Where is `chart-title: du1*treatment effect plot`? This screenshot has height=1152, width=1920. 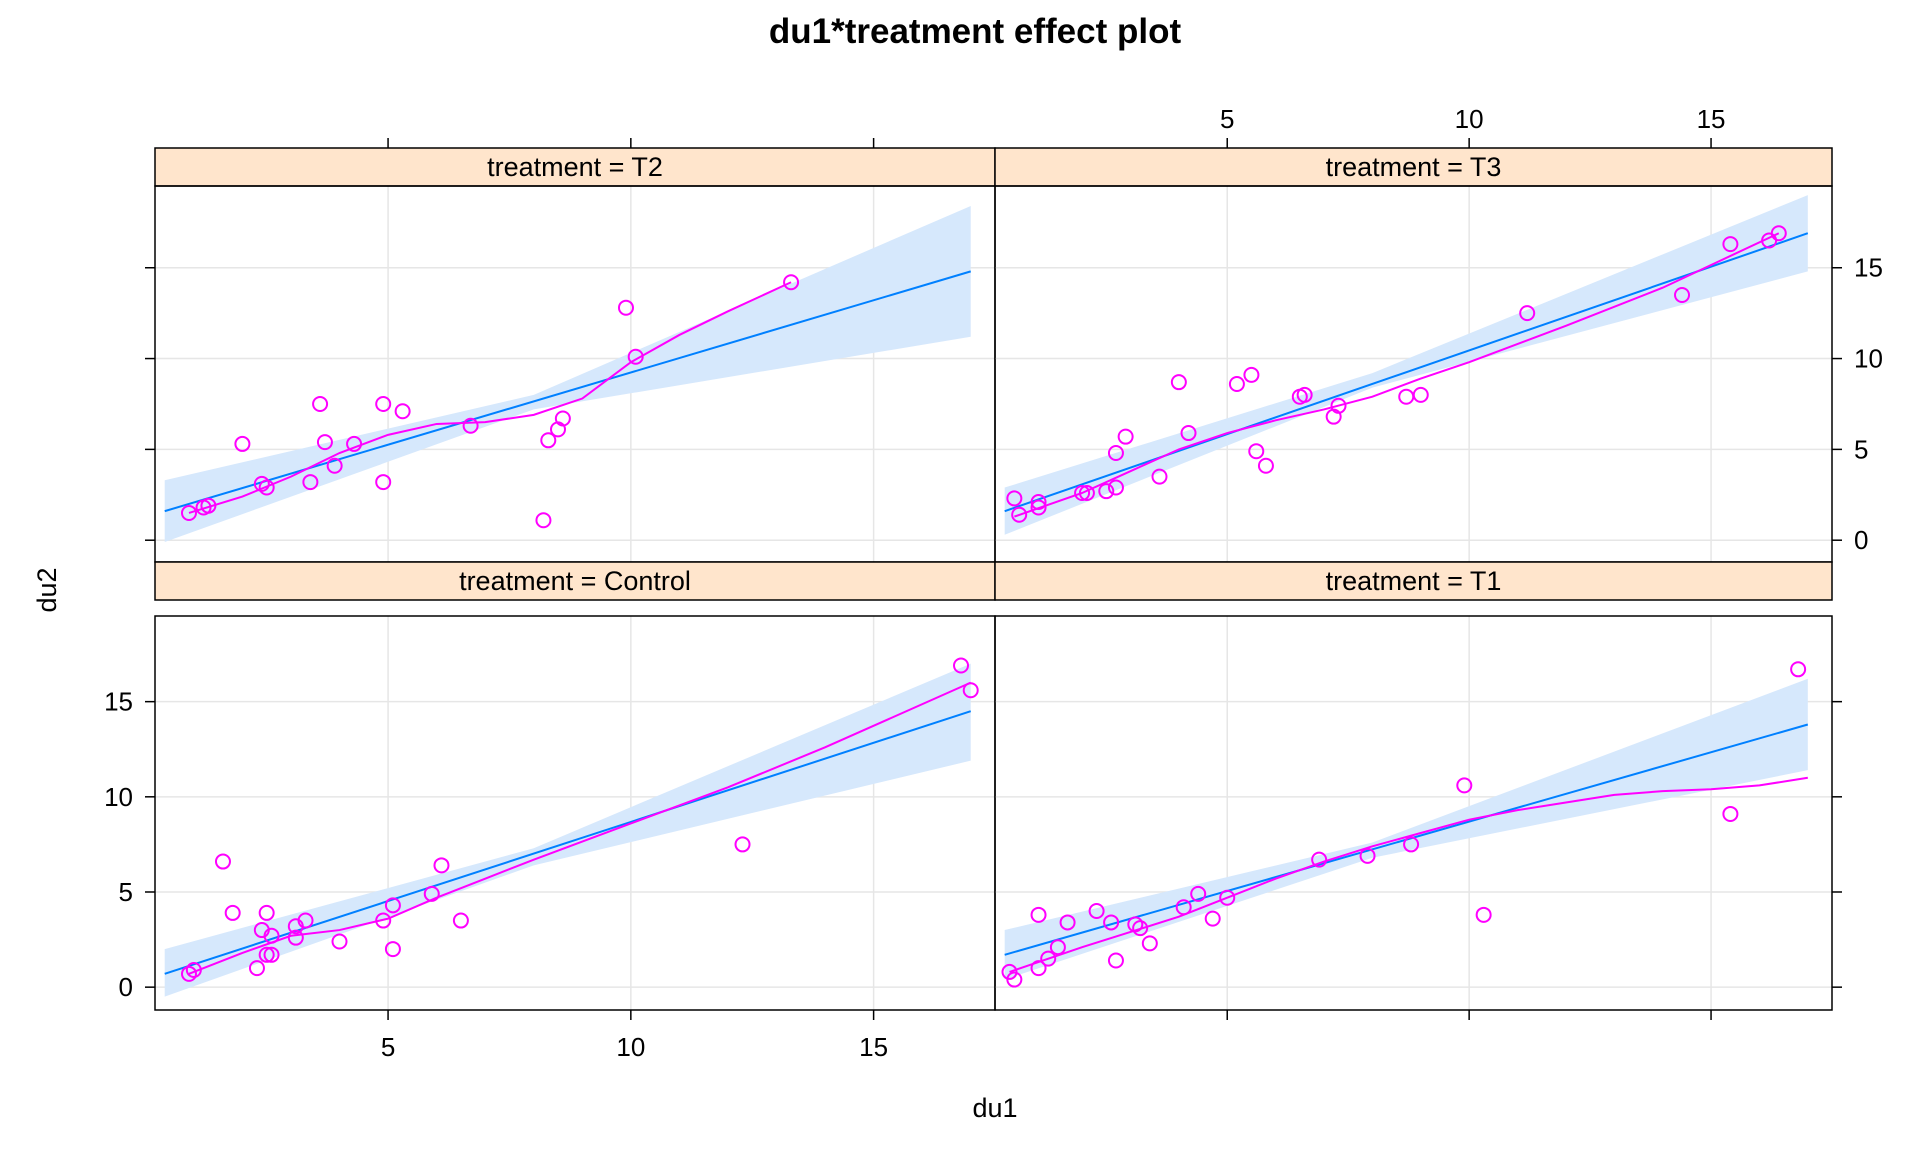 chart-title: du1*treatment effect plot is located at coordinates (975, 31).